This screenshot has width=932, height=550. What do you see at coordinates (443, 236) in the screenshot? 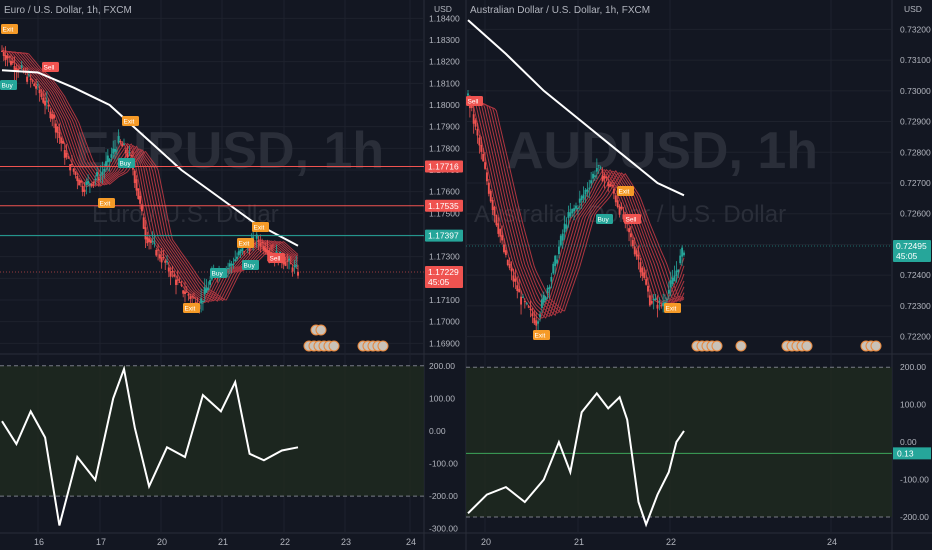
I see `price-badge-label: 1.17397` at bounding box center [443, 236].